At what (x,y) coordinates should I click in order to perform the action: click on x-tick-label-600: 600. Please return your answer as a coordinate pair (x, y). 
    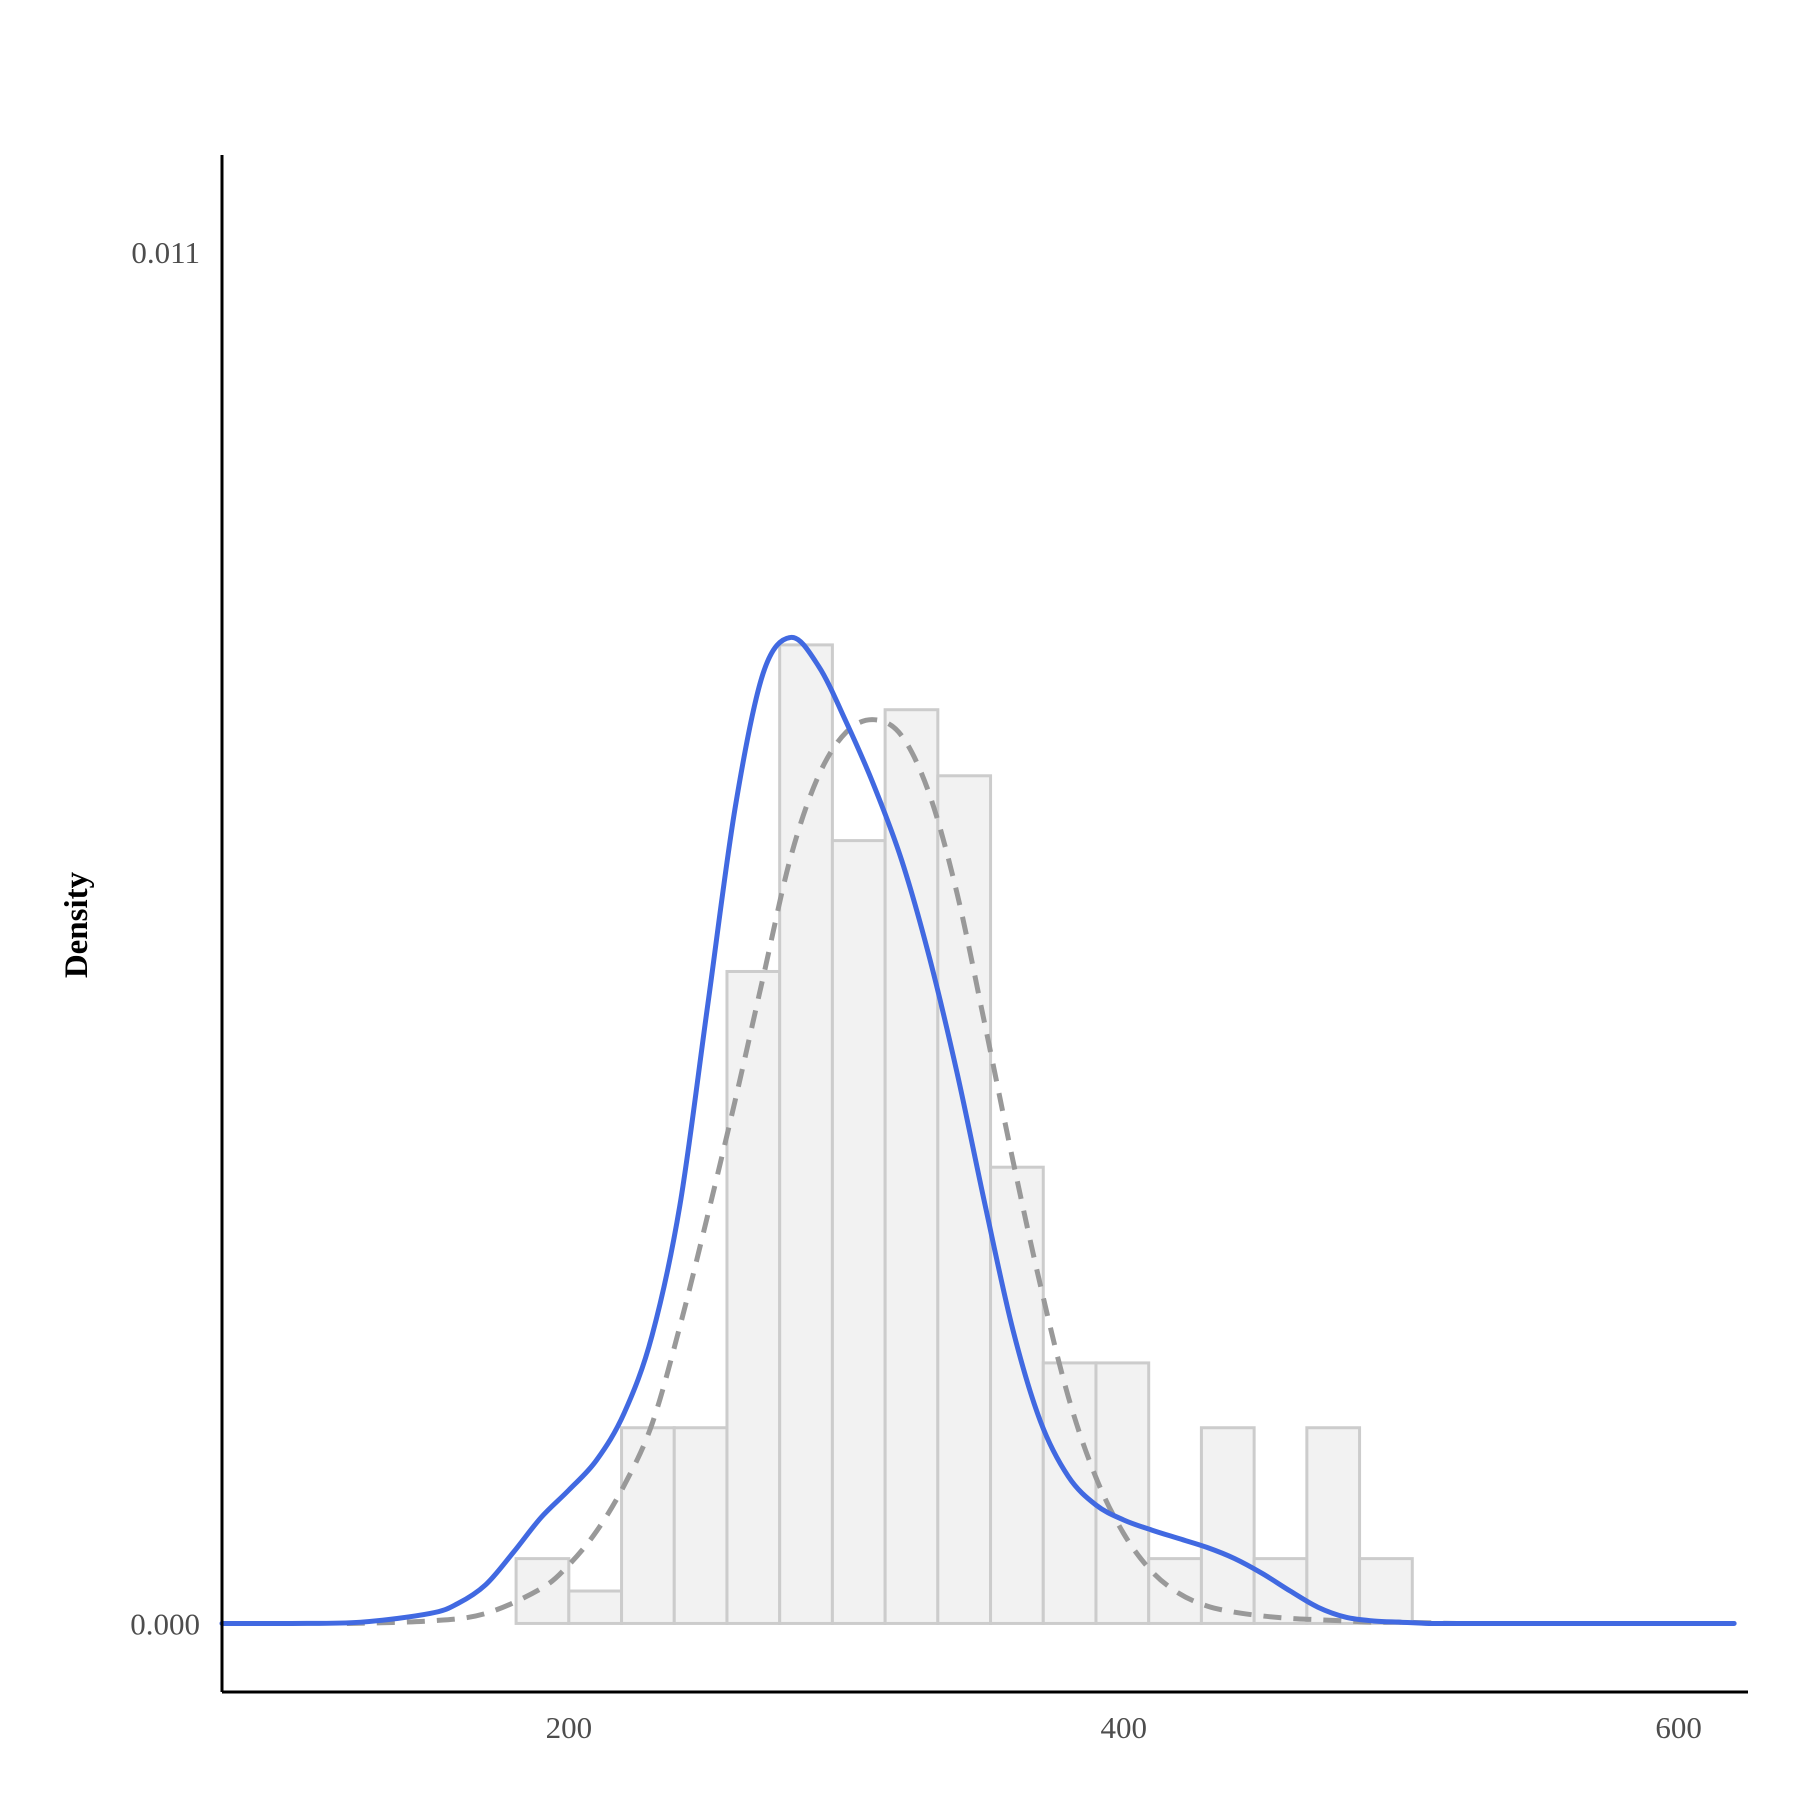
    Looking at the image, I should click on (1678, 1727).